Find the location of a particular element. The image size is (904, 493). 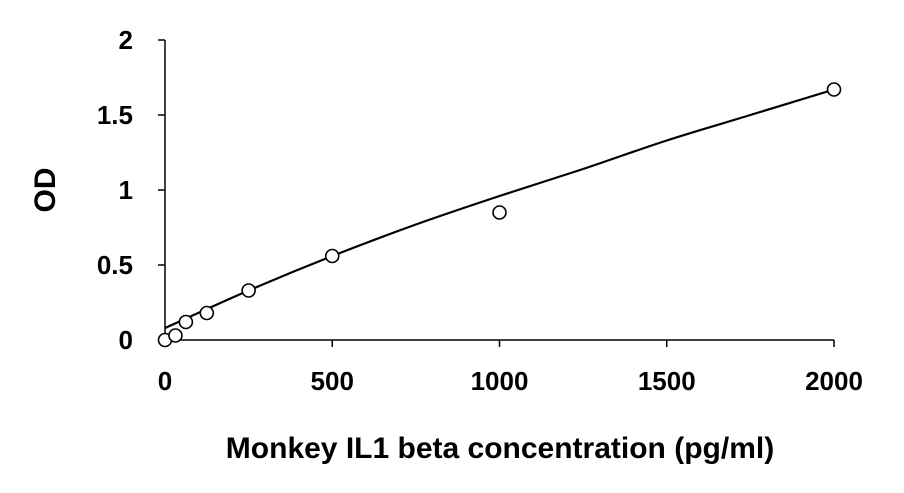

y-tick-label: 1 is located at coordinates (126, 190).